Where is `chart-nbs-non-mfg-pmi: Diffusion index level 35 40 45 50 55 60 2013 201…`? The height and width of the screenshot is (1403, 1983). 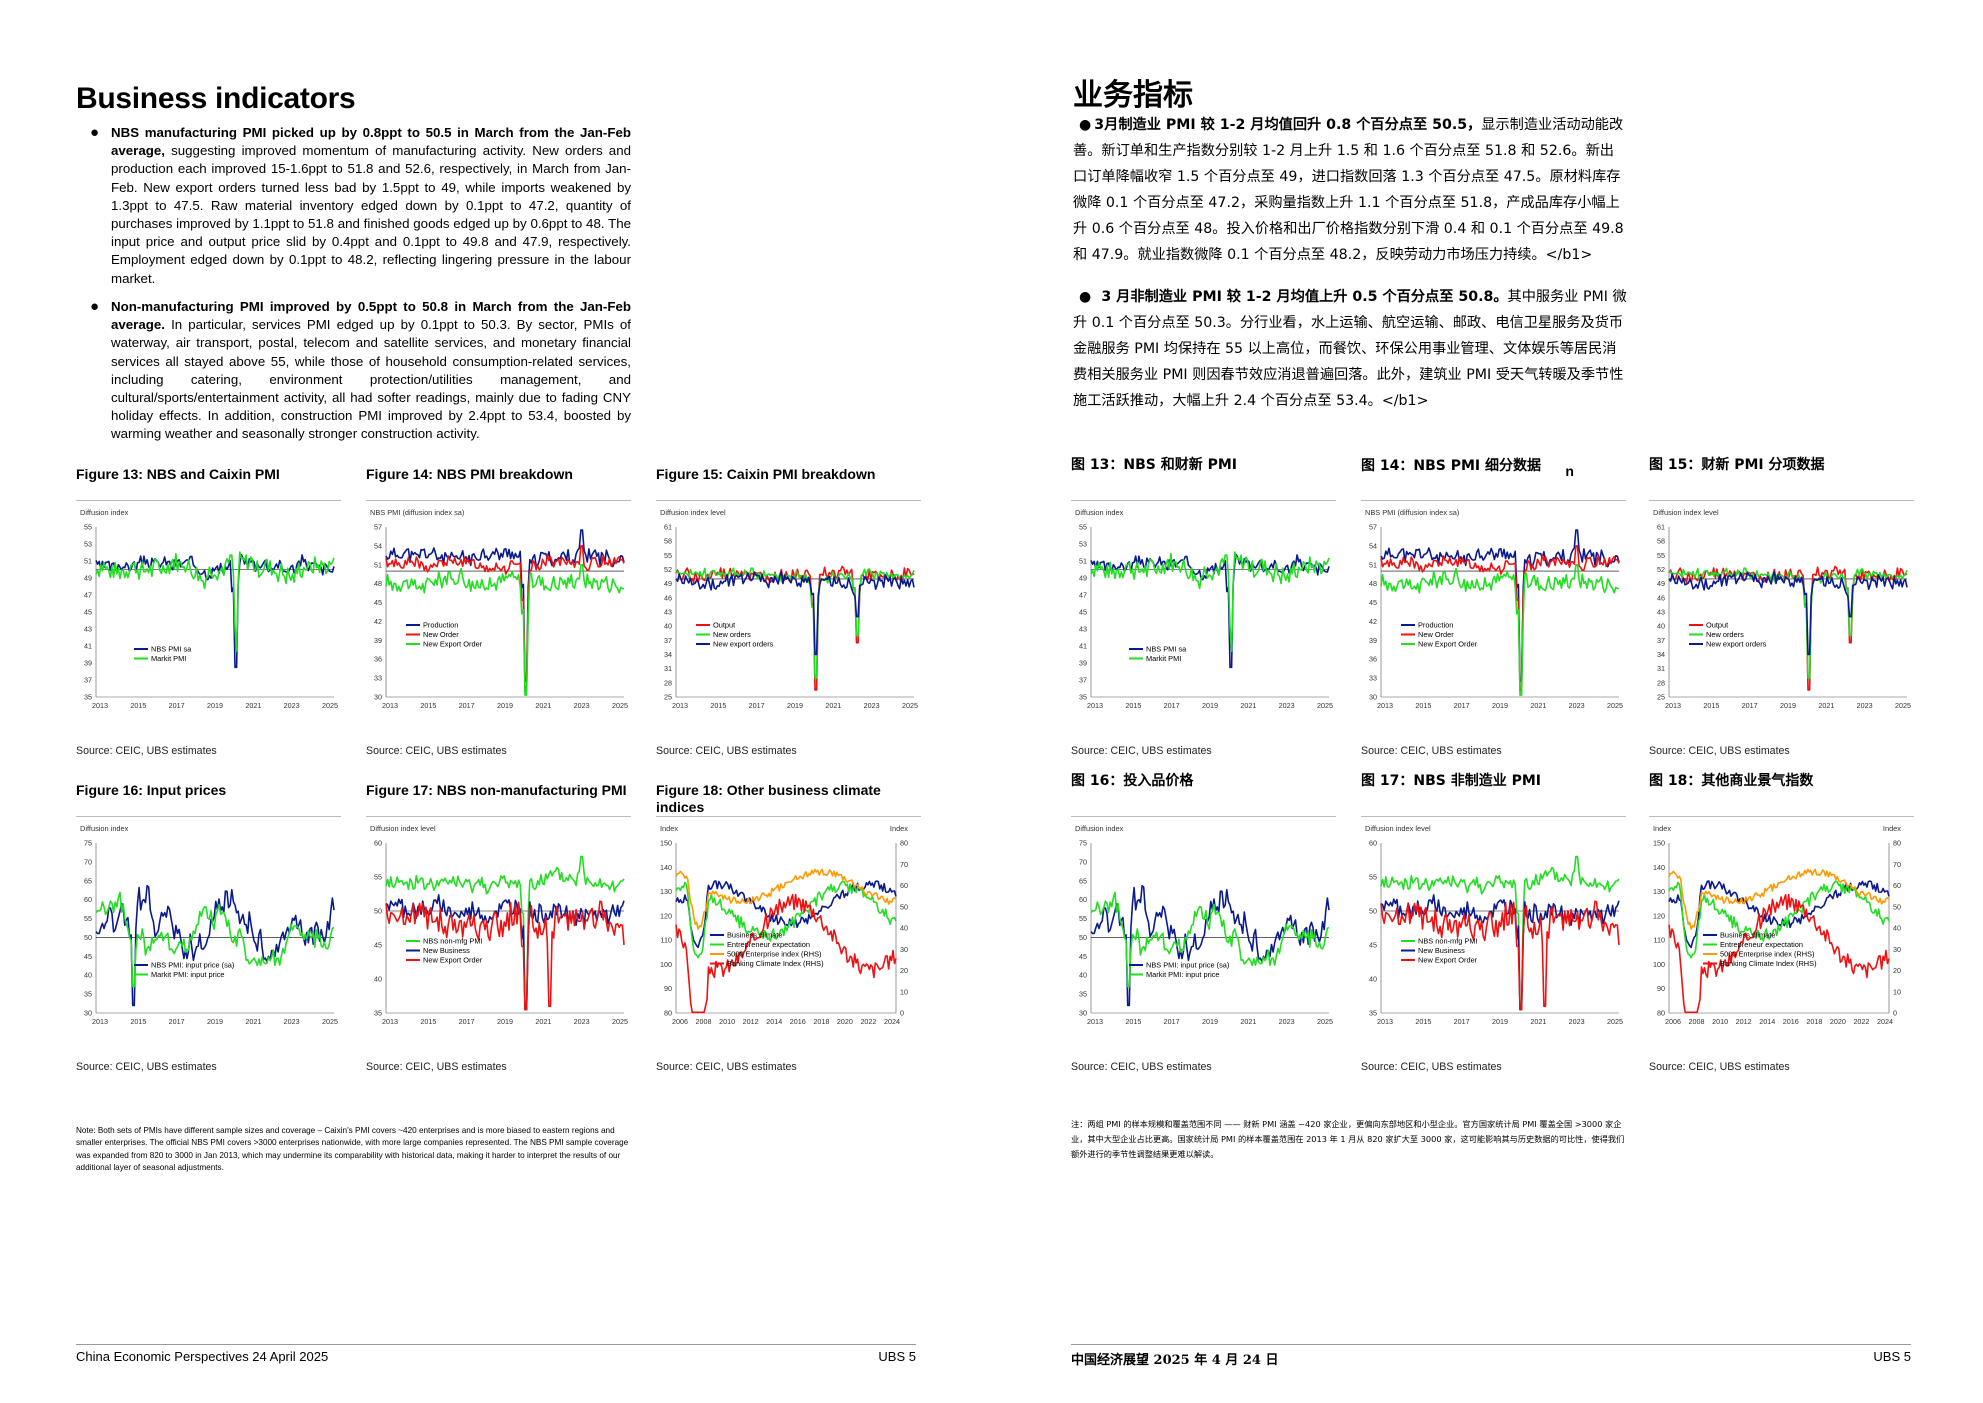 chart-nbs-non-mfg-pmi: Diffusion index level 35 40 45 50 55 60 2013 201… is located at coordinates (1494, 925).